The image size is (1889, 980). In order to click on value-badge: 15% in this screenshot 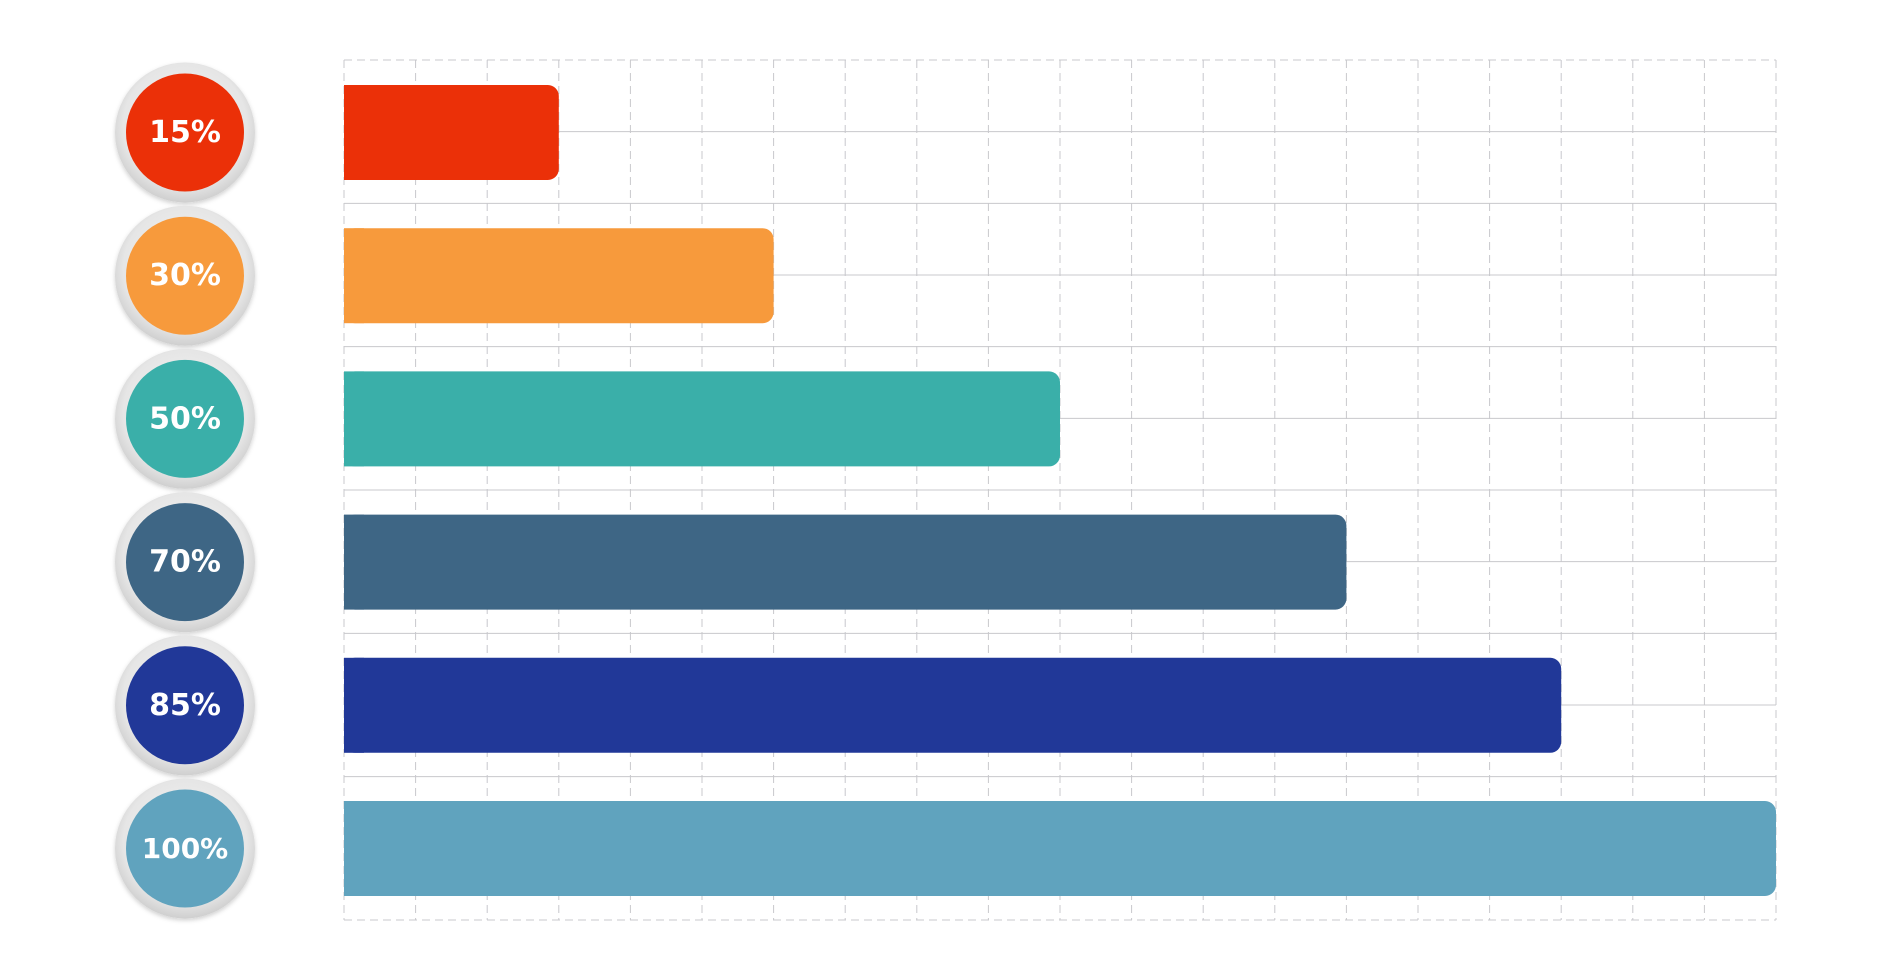, I will do `click(185, 132)`.